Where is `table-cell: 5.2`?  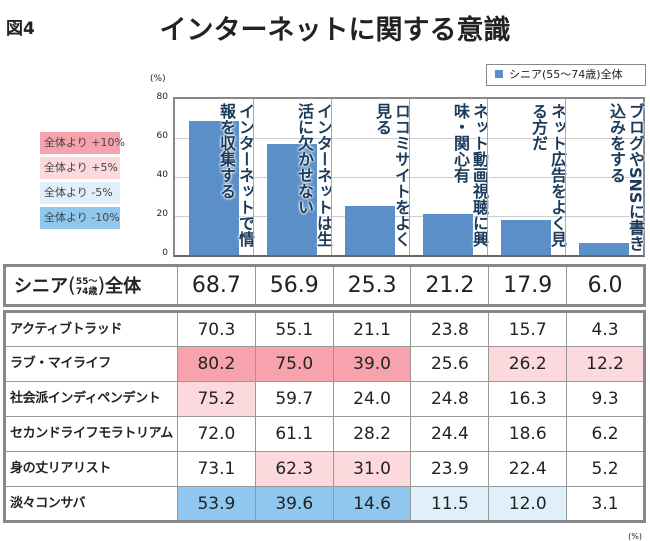 table-cell: 5.2 is located at coordinates (605, 469).